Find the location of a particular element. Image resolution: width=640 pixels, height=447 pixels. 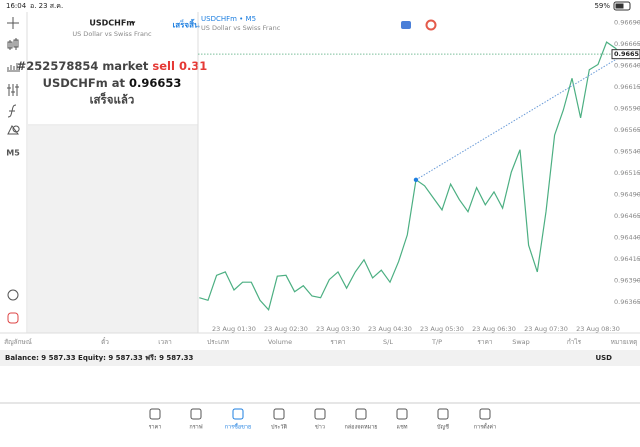

column-header: กำไร is located at coordinates (574, 342).